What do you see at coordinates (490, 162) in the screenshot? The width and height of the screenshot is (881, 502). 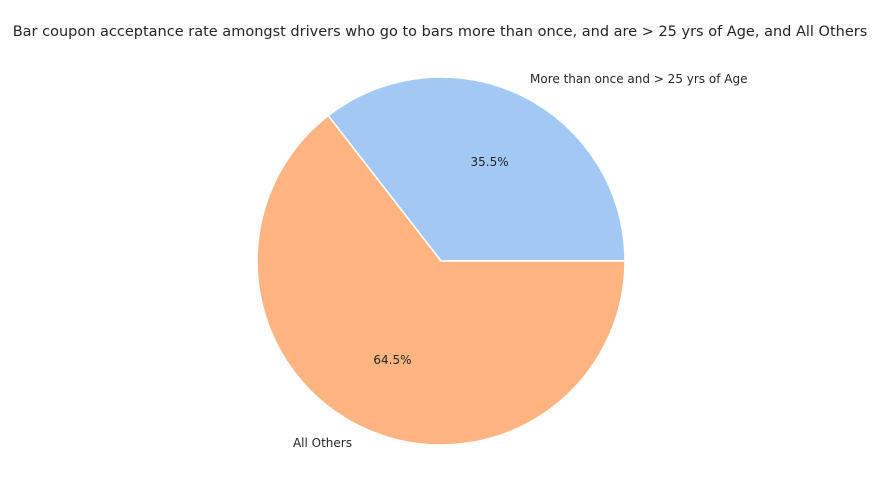 I see `slice-percent-label-0: 35.5%` at bounding box center [490, 162].